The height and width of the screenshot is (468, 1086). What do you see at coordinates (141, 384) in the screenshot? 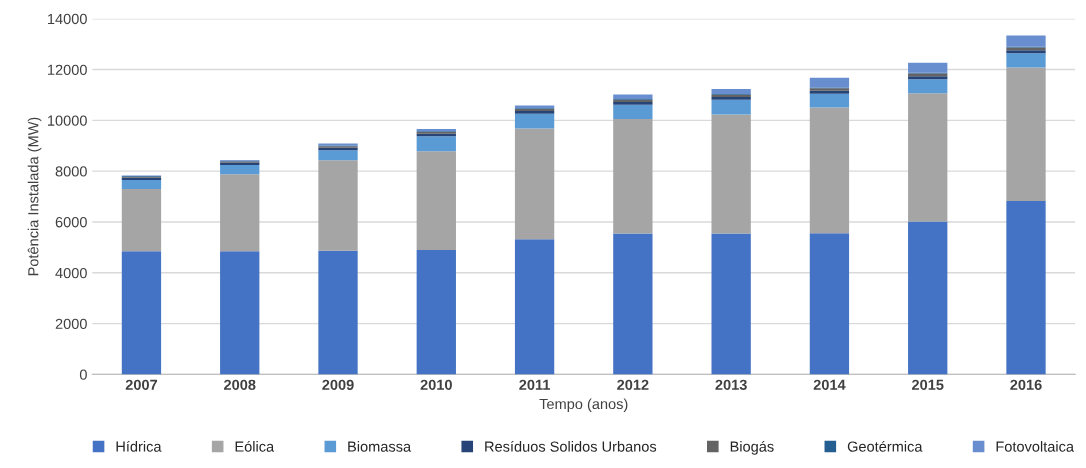
I see `x-tick-label: 2007` at bounding box center [141, 384].